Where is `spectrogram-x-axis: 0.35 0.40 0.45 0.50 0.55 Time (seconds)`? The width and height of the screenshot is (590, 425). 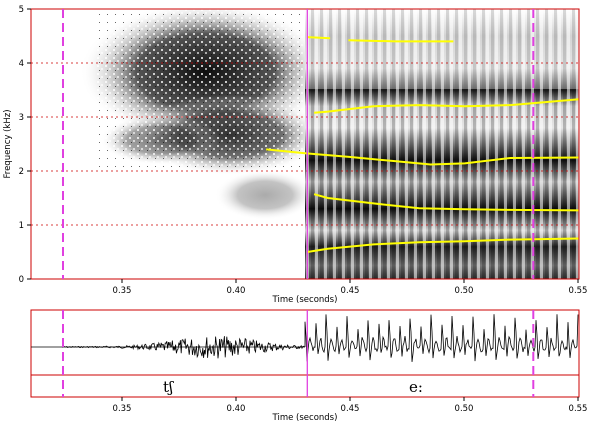
spectrogram-x-axis: 0.35 0.40 0.45 0.50 0.55 Time (seconds) is located at coordinates (350, 292).